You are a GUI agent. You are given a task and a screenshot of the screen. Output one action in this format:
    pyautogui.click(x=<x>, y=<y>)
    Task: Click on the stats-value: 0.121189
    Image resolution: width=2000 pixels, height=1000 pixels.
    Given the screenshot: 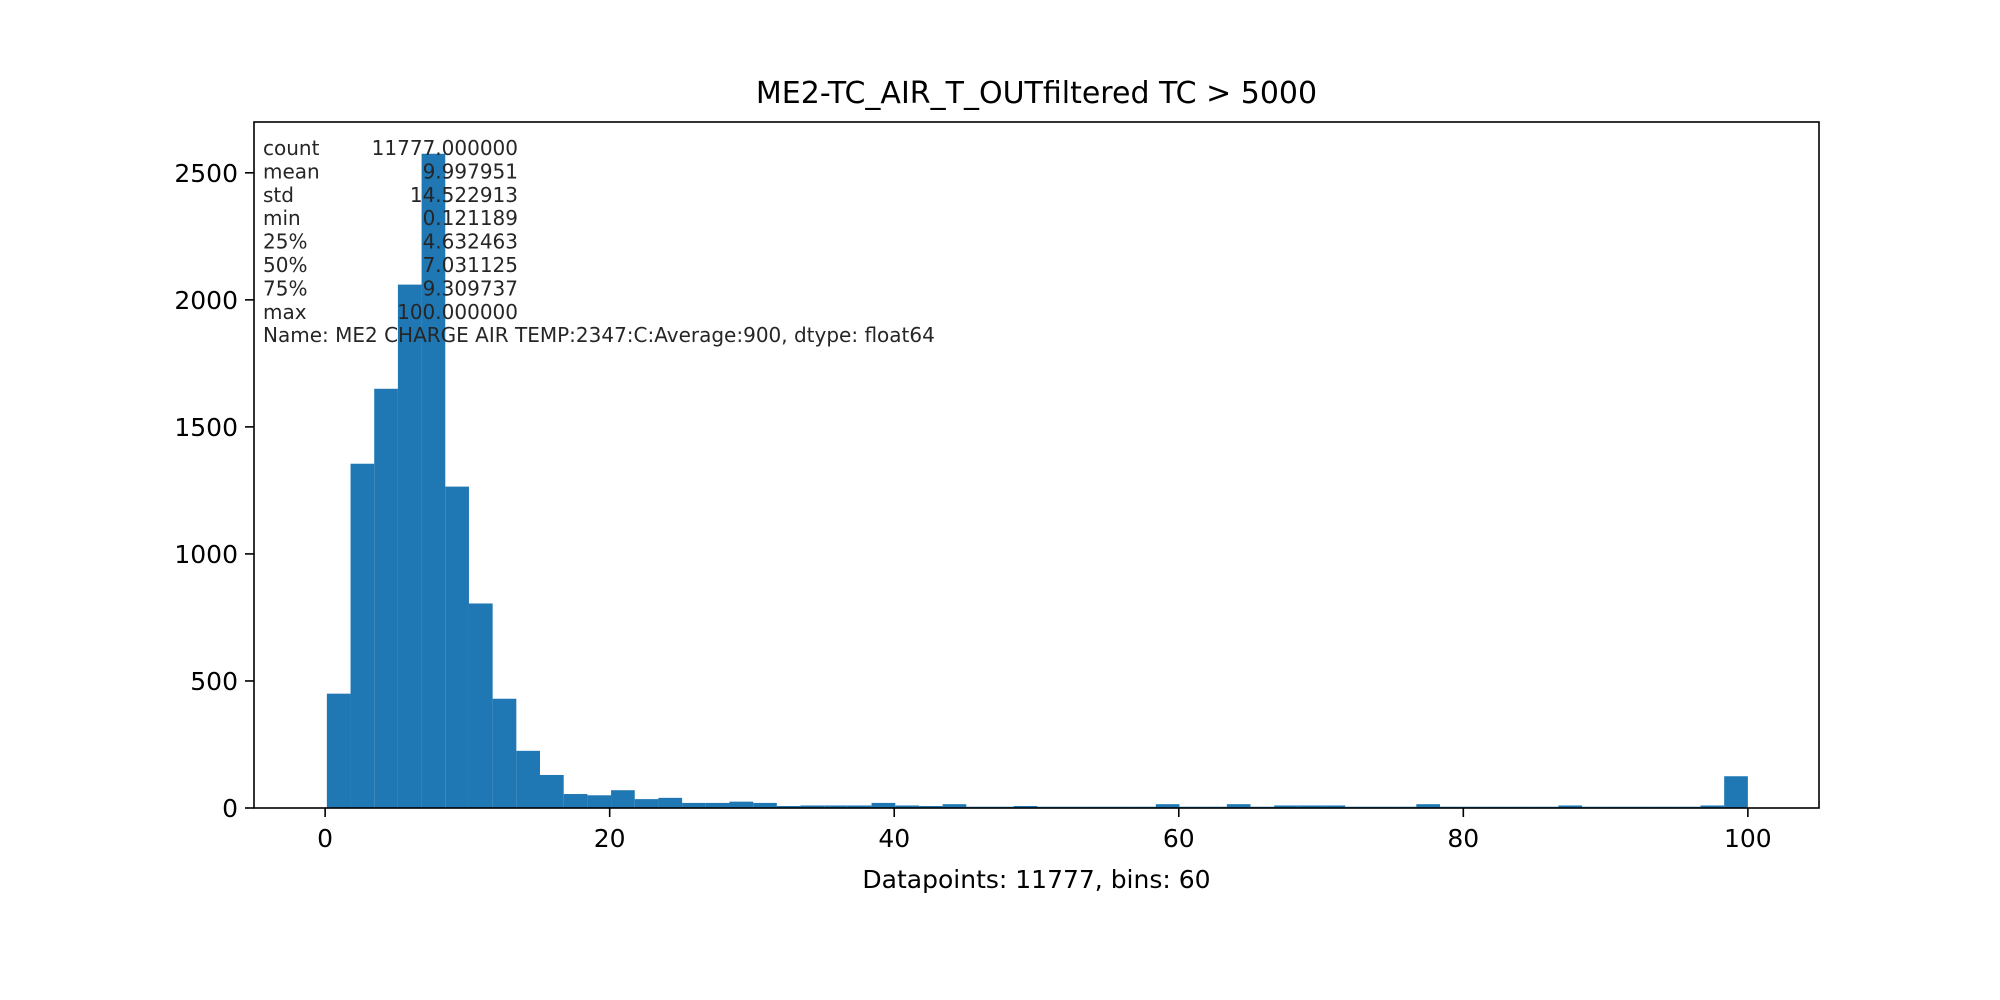 What is the action you would take?
    pyautogui.click(x=470, y=218)
    